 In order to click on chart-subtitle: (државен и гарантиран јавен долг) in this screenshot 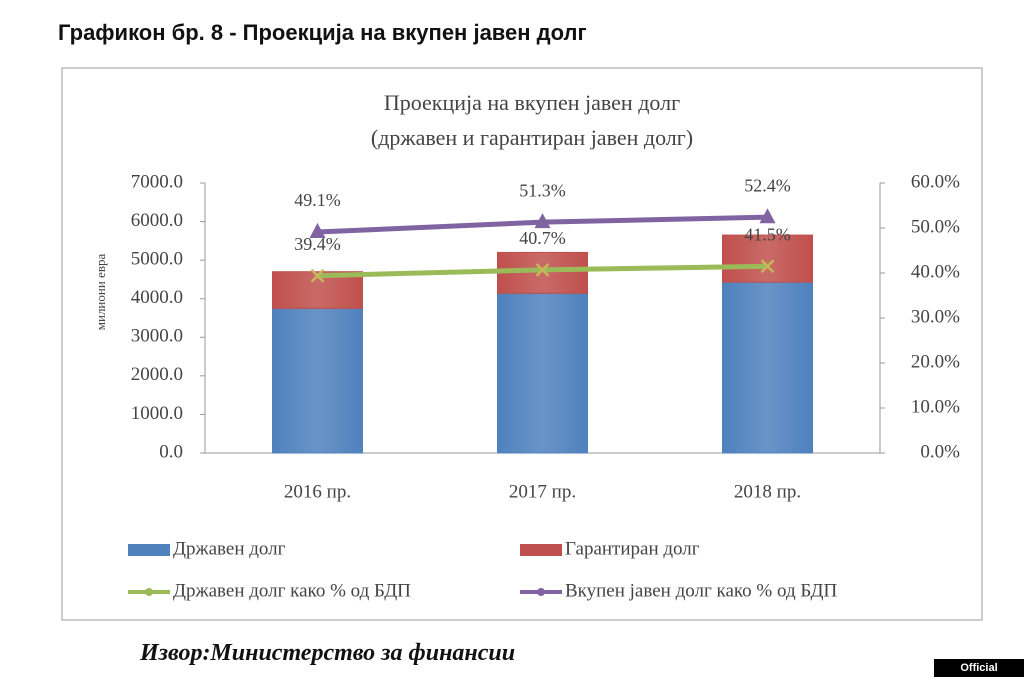, I will do `click(532, 137)`.